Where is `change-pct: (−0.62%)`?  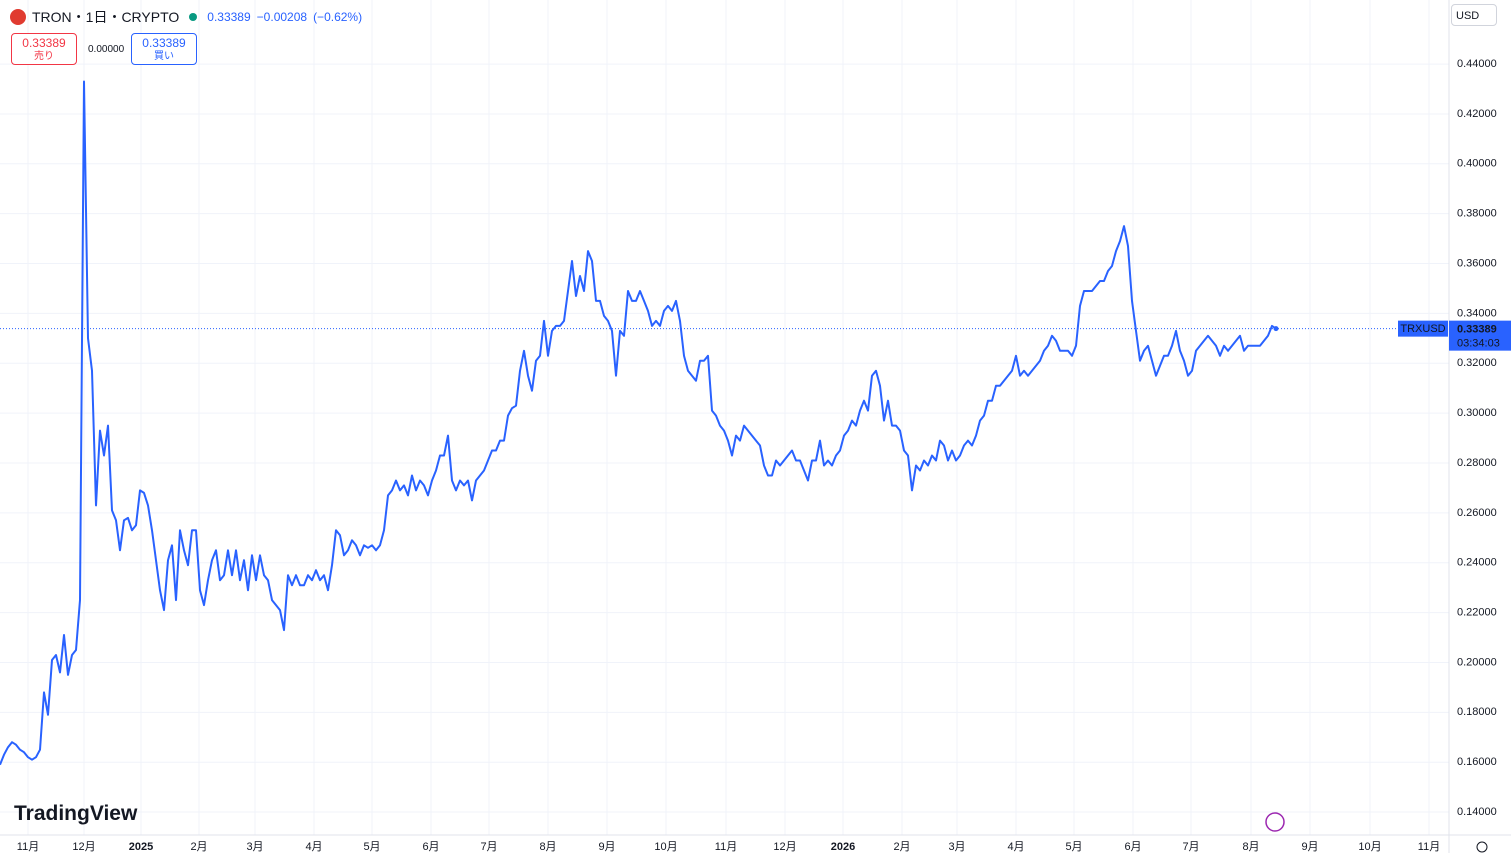 change-pct: (−0.62%) is located at coordinates (338, 17).